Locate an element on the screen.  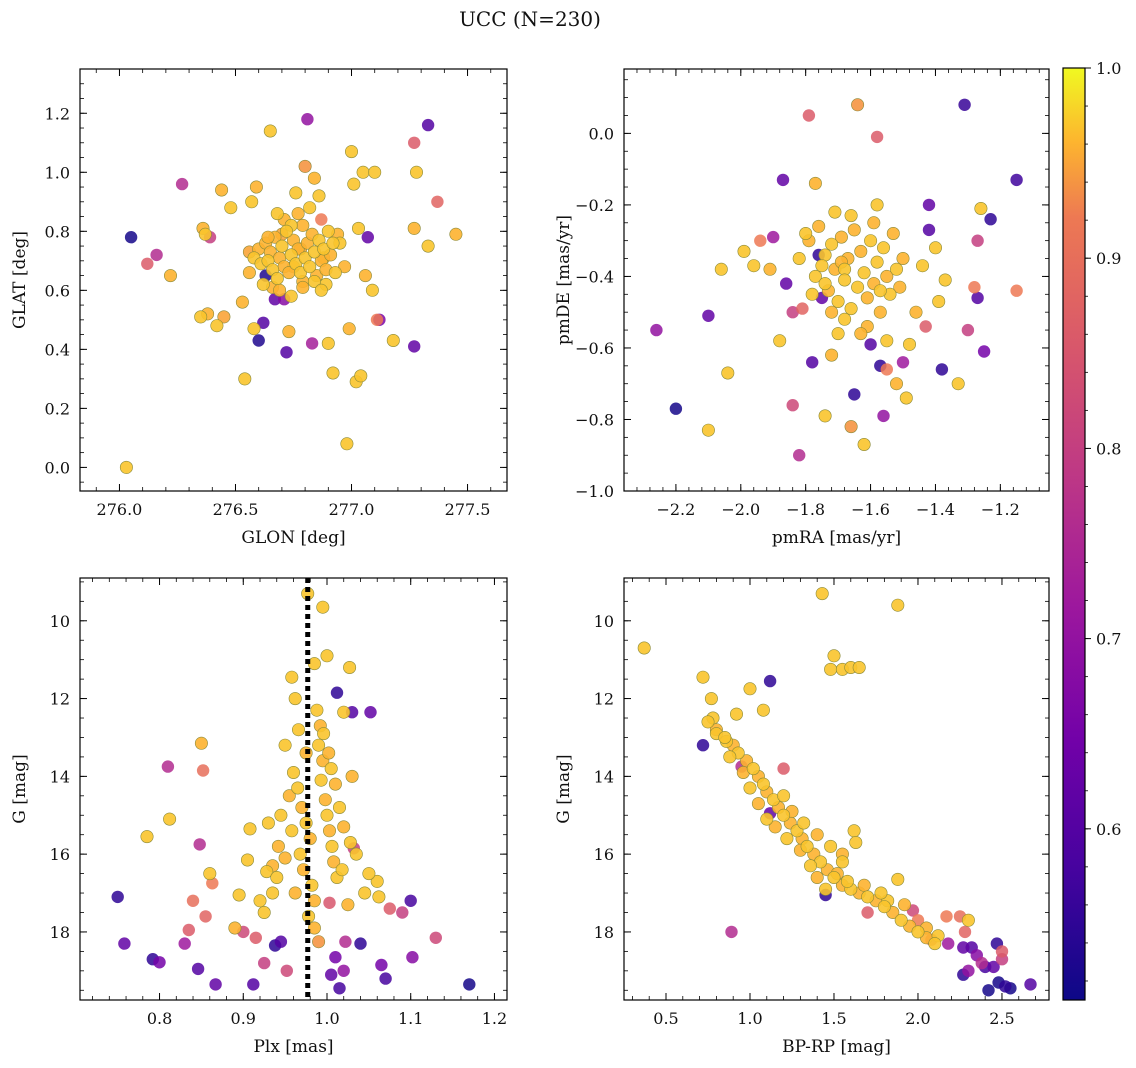
x-tick-label: 2.5 is located at coordinates (1001, 1018).